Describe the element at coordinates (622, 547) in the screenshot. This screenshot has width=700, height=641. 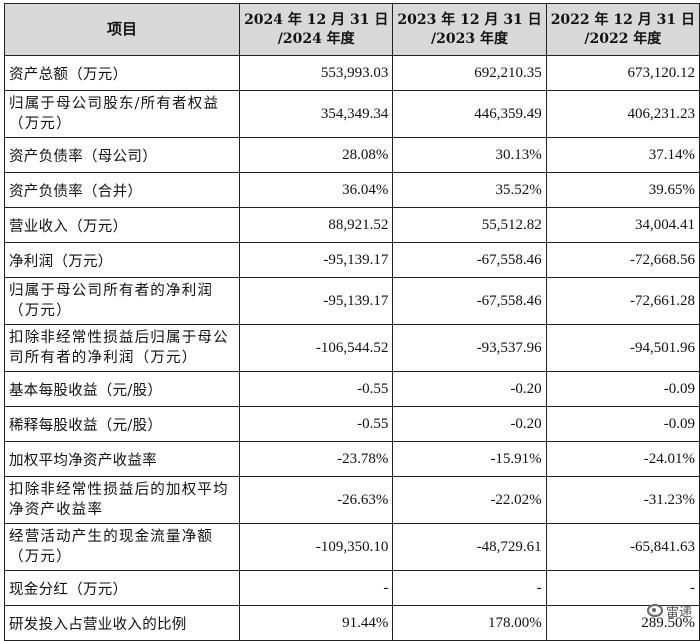
I see `value-2022: -65,841.63` at that location.